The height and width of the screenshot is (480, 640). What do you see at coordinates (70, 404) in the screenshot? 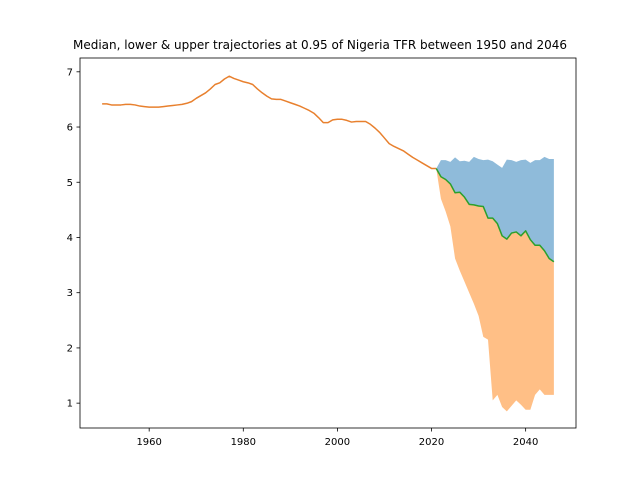
I see `y-tick-label: 1` at bounding box center [70, 404].